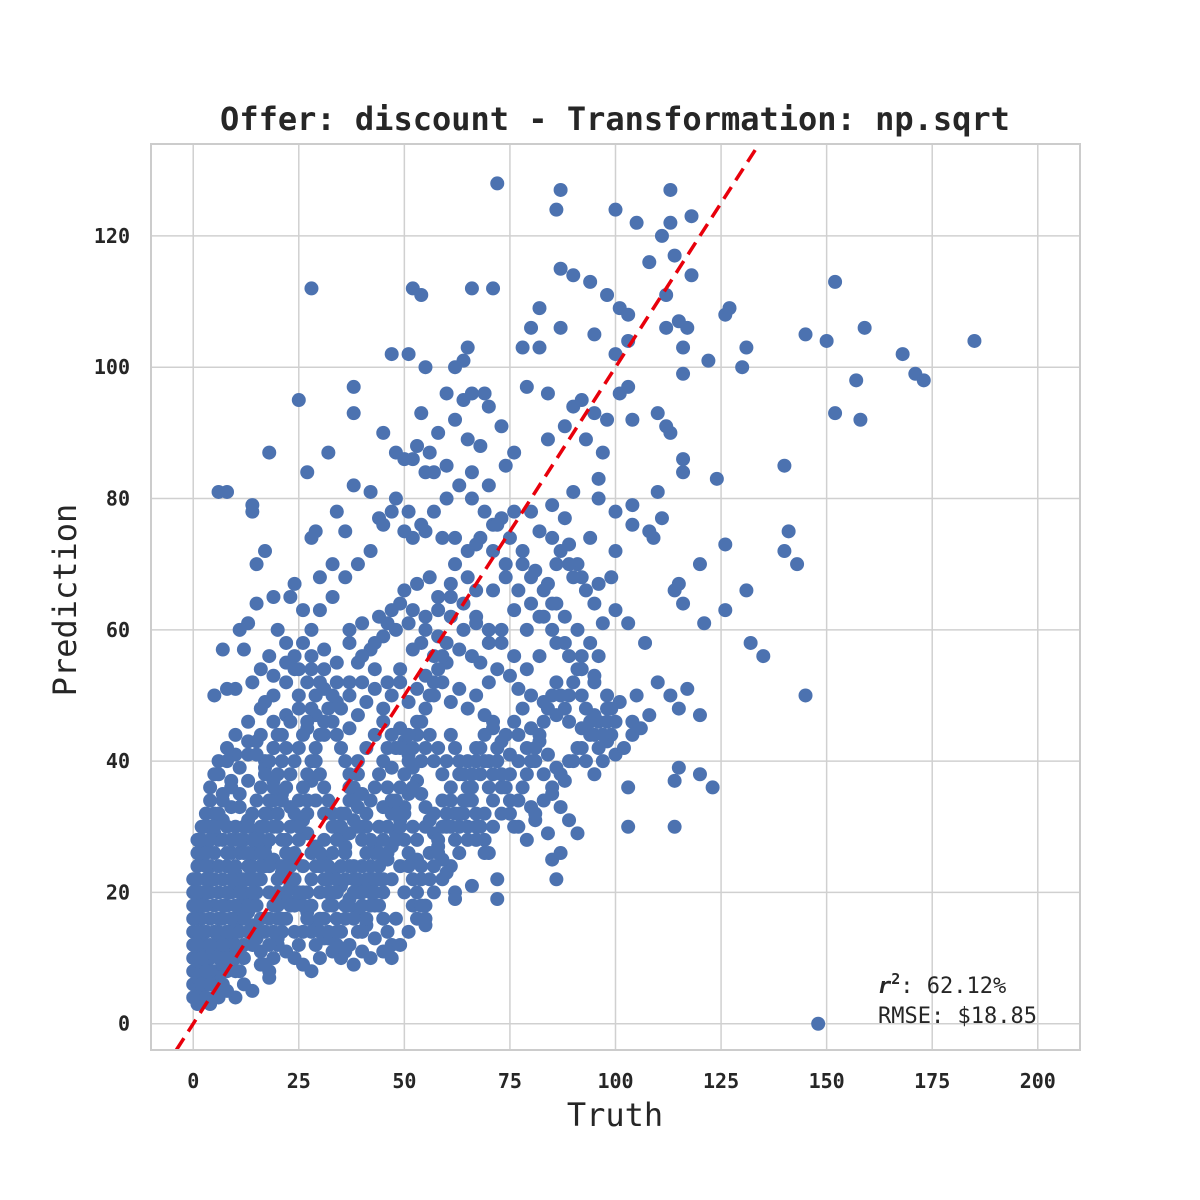  What do you see at coordinates (510, 1081) in the screenshot?
I see `x-tick-label: 75` at bounding box center [510, 1081].